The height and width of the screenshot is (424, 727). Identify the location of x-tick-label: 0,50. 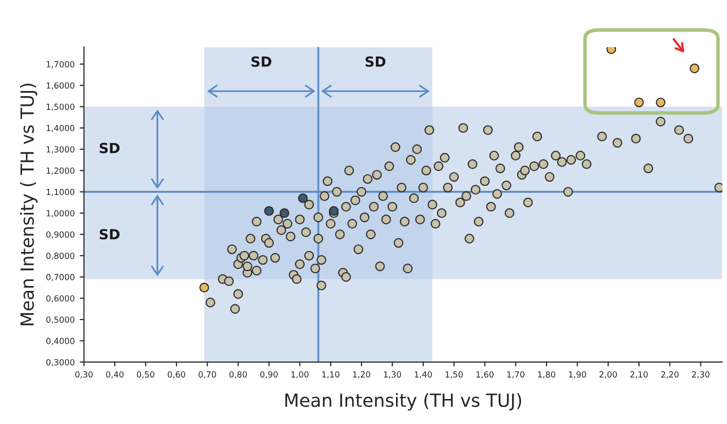
(145, 374).